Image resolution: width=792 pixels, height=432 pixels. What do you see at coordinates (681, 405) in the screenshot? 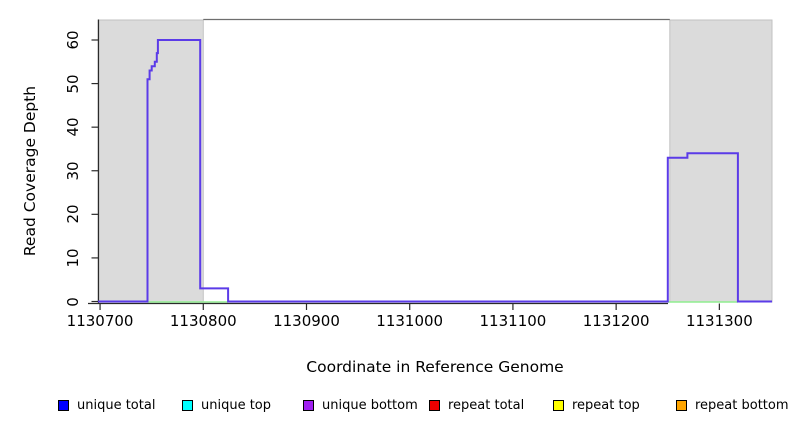
I see `legend-swatch-repeat-bottom` at bounding box center [681, 405].